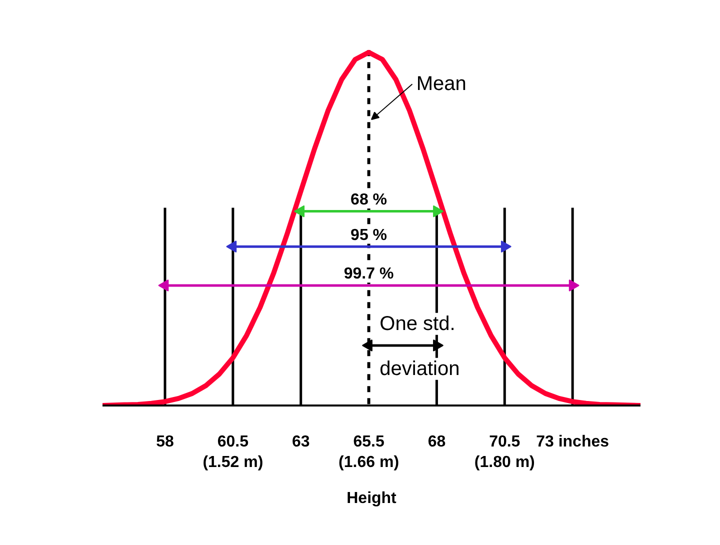 The image size is (720, 545). Describe the element at coordinates (504, 452) in the screenshot. I see `x-tick-label: 70.5 (1.80 m)` at that location.